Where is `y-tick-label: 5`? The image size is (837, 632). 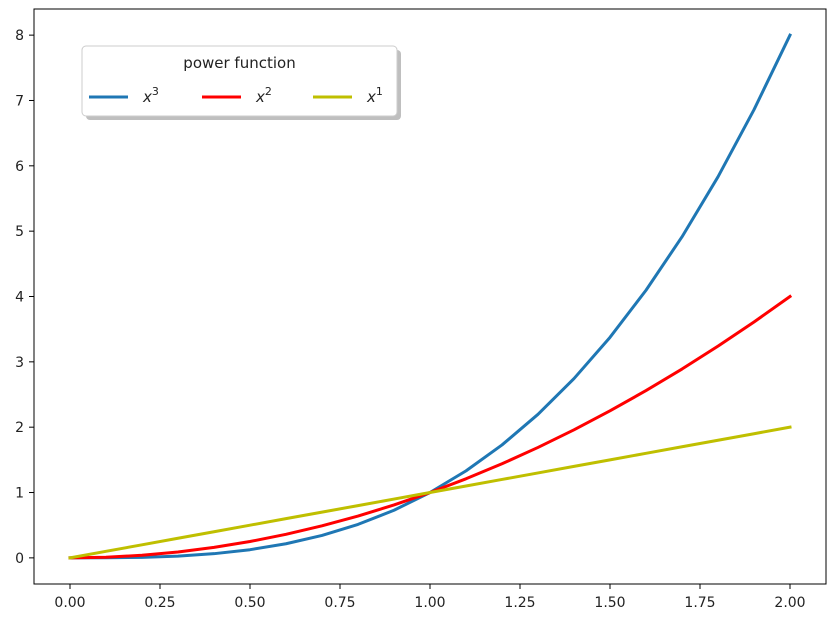
y-tick-label: 5 is located at coordinates (19, 232).